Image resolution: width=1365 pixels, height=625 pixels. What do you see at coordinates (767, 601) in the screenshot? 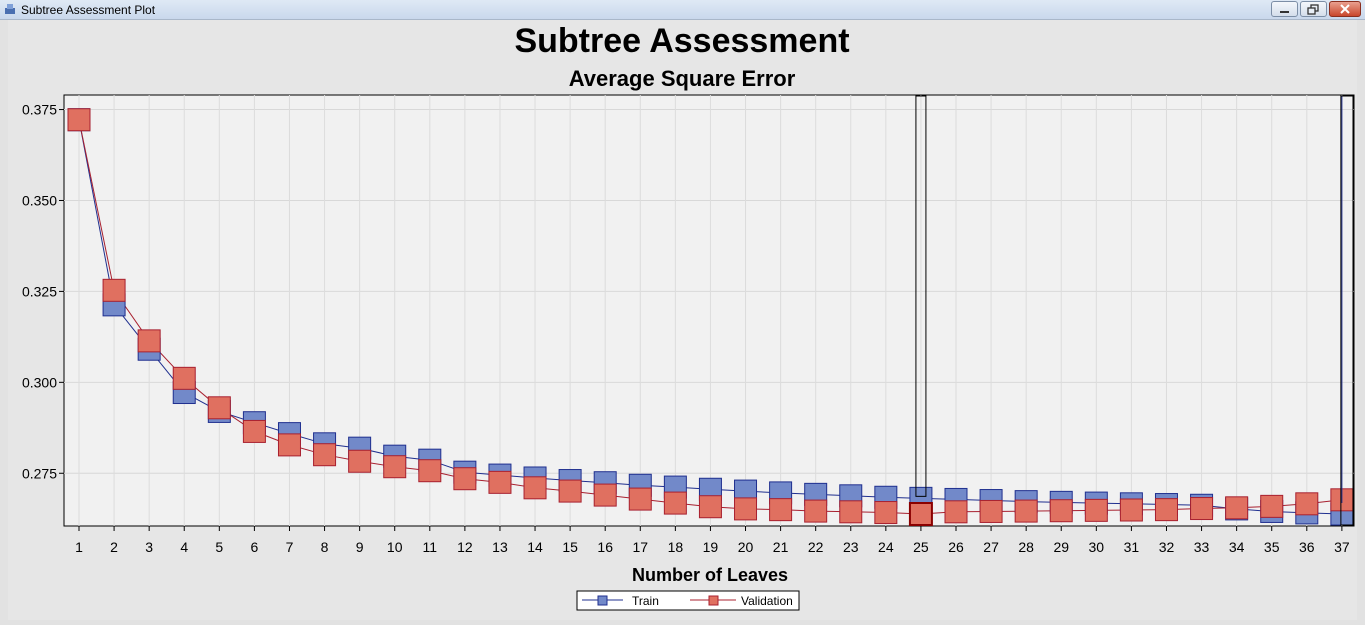
I see `legend-validation-label: Validation` at bounding box center [767, 601].